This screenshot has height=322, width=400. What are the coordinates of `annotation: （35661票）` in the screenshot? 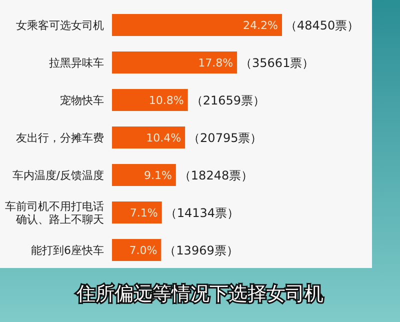 It's located at (277, 63).